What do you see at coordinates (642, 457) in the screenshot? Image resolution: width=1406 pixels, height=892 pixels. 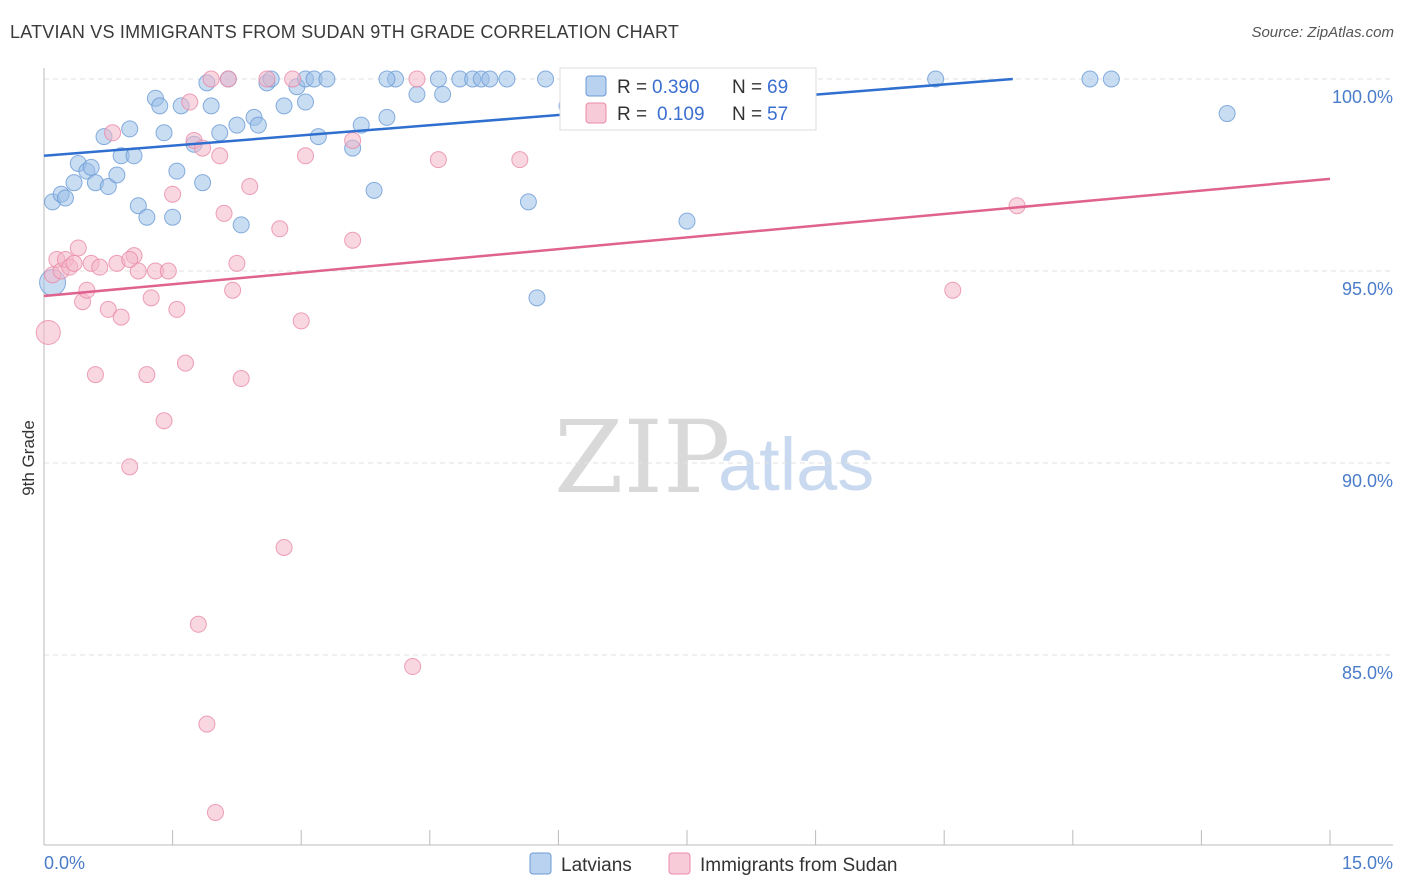 I see `watermark-zip: ZIP` at bounding box center [642, 457].